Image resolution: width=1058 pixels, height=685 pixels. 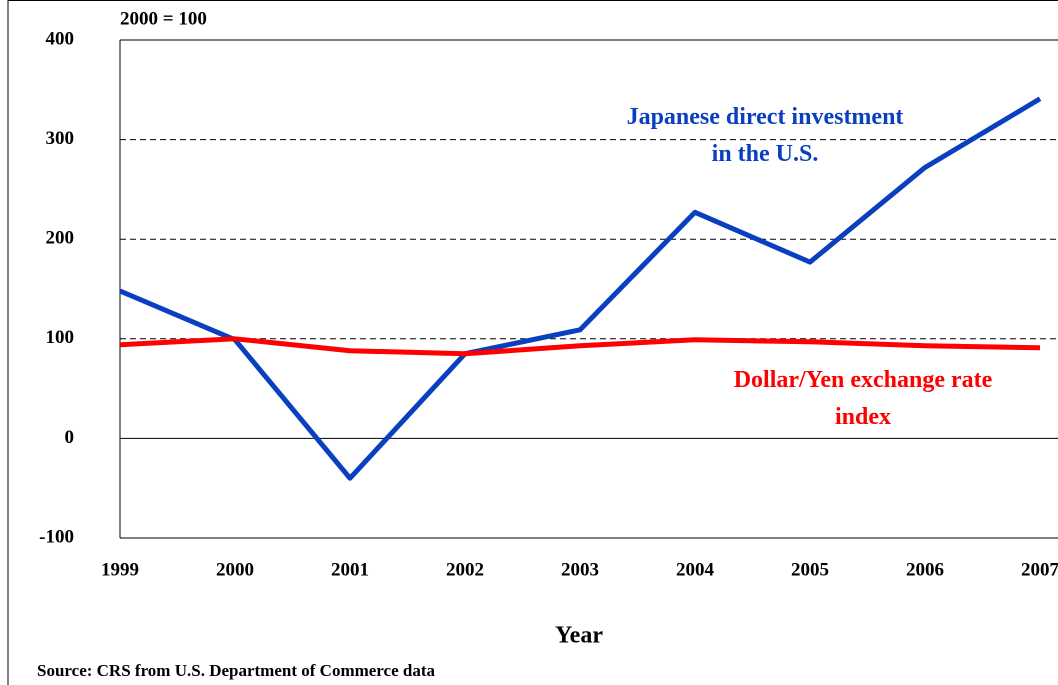 I want to click on x-tick-label: 2000, so click(x=235, y=569).